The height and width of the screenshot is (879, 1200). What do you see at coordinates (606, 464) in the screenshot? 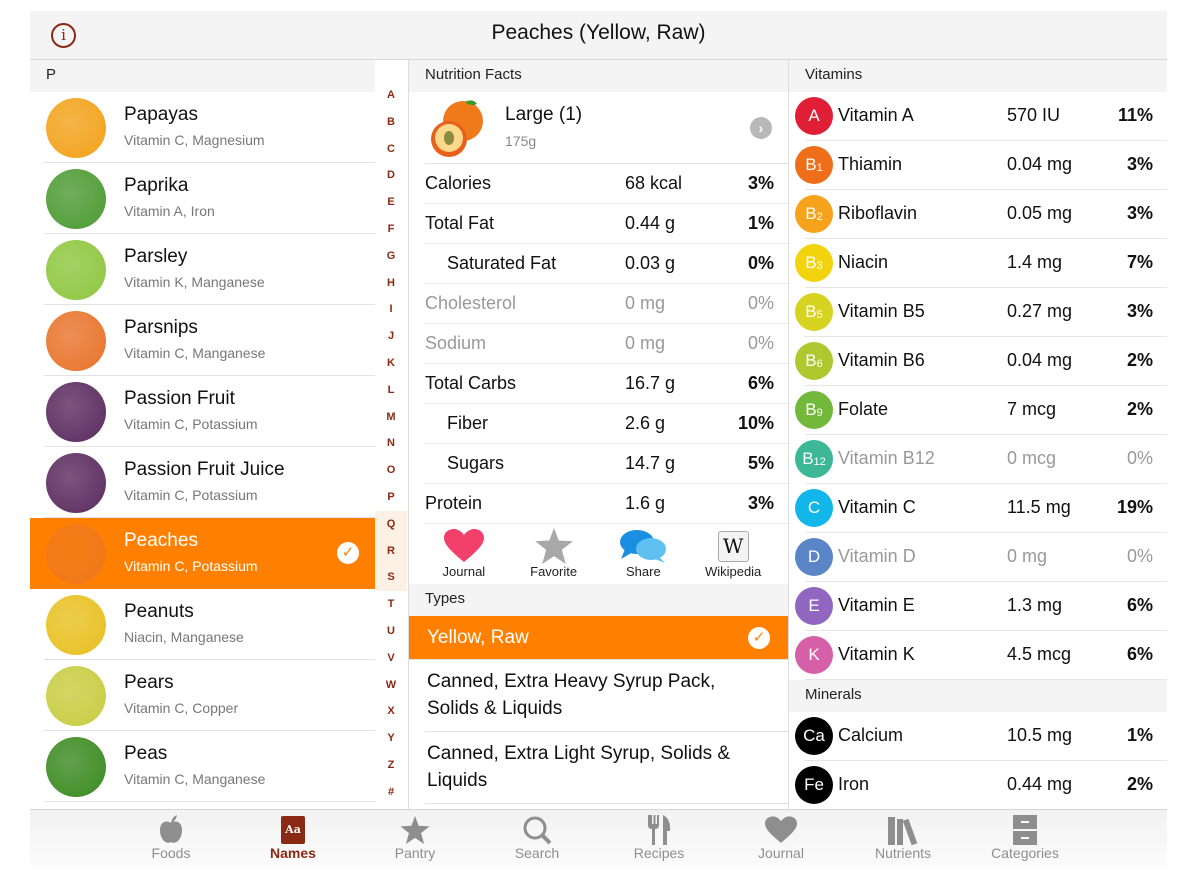
I see `nutrition-row: Sugars 14.7 g 5%` at bounding box center [606, 464].